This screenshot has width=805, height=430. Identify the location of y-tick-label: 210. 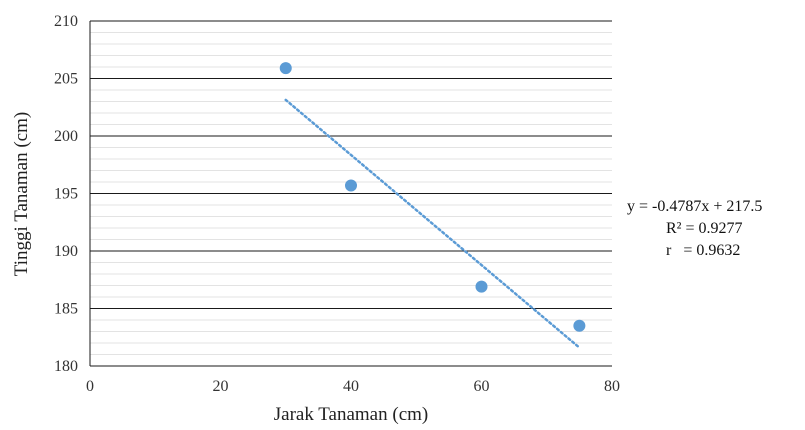
(66, 21).